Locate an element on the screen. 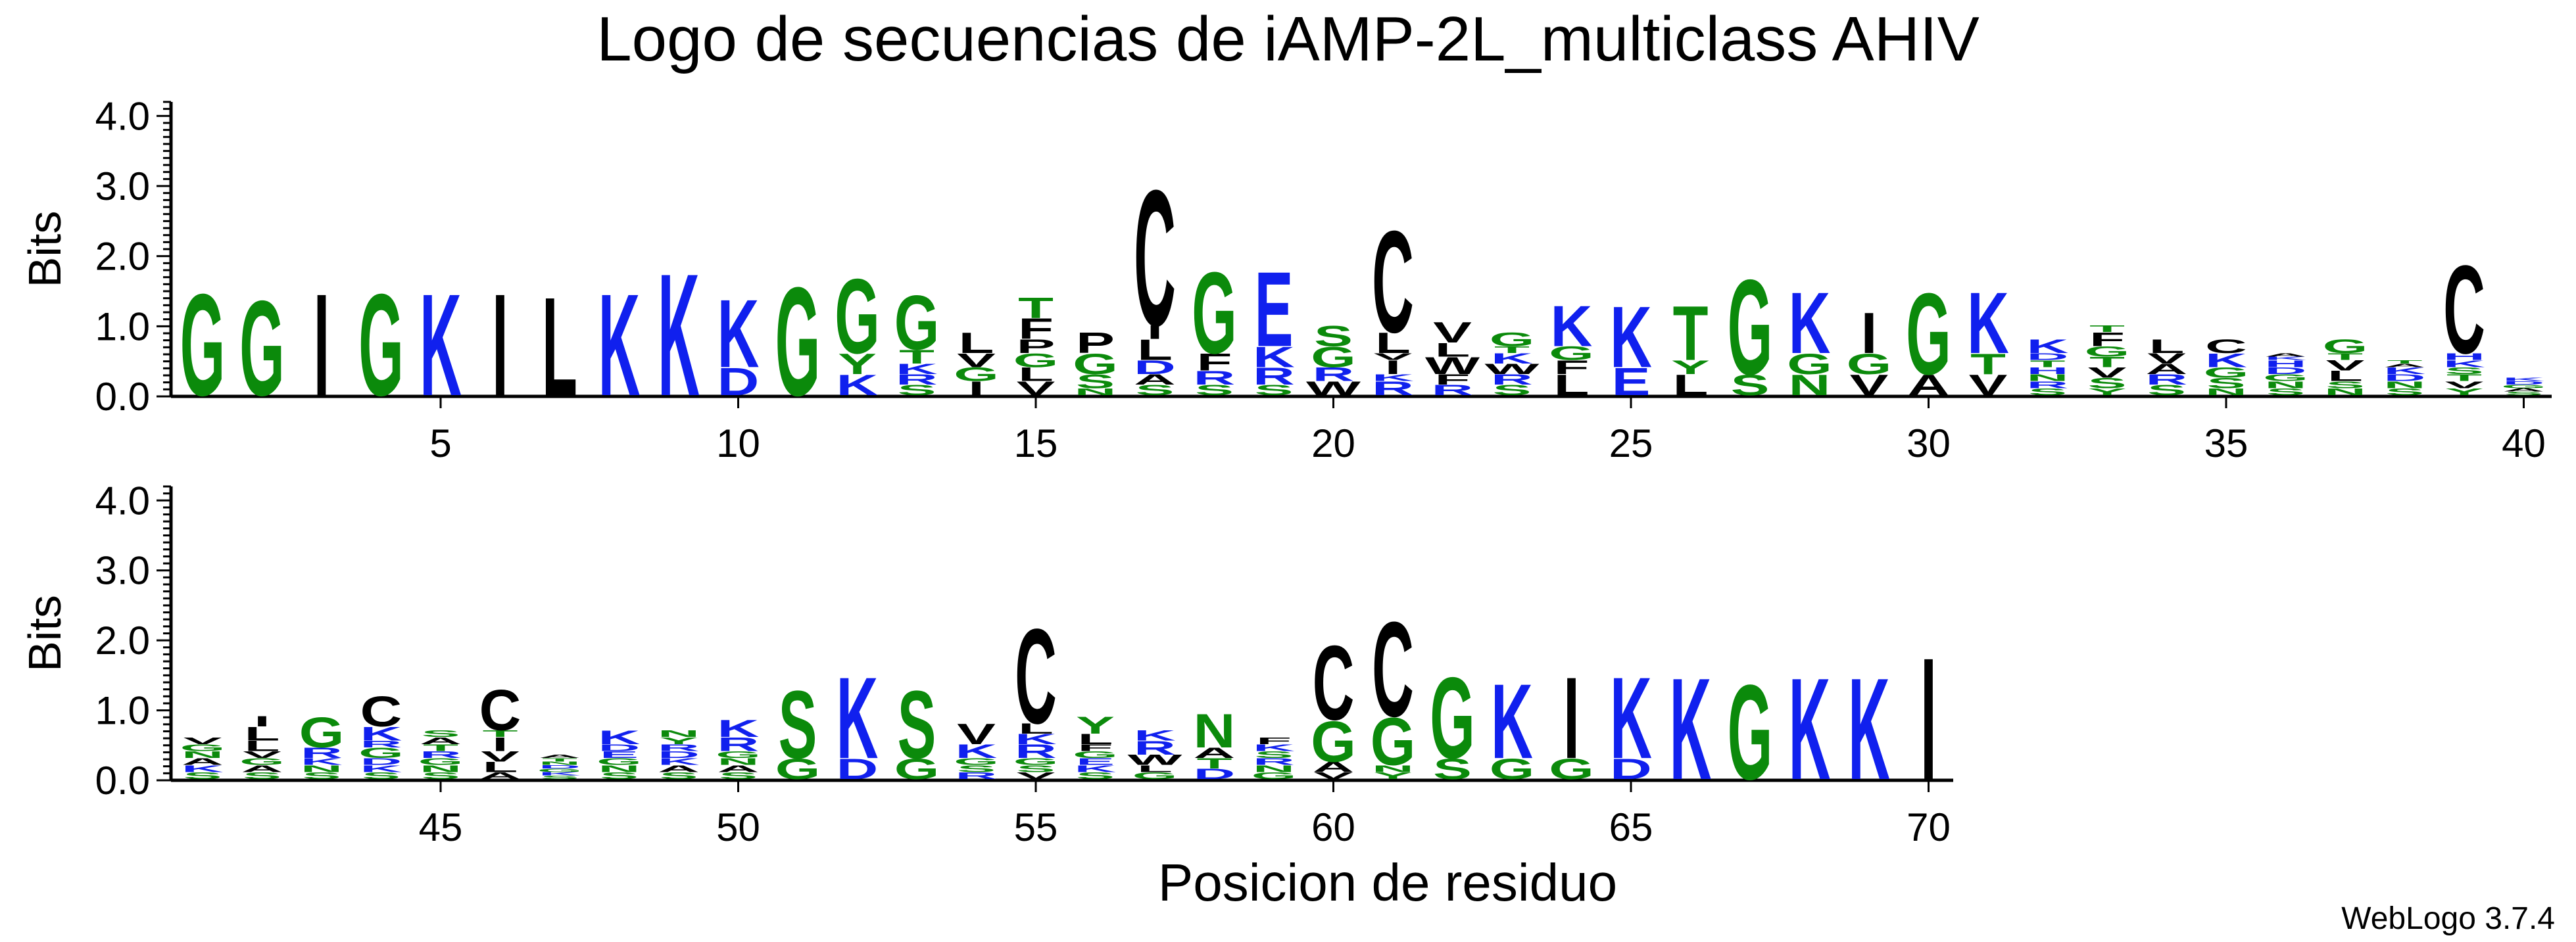 The image size is (2576, 942). stack-position-26: LYT is located at coordinates (1690, 346).